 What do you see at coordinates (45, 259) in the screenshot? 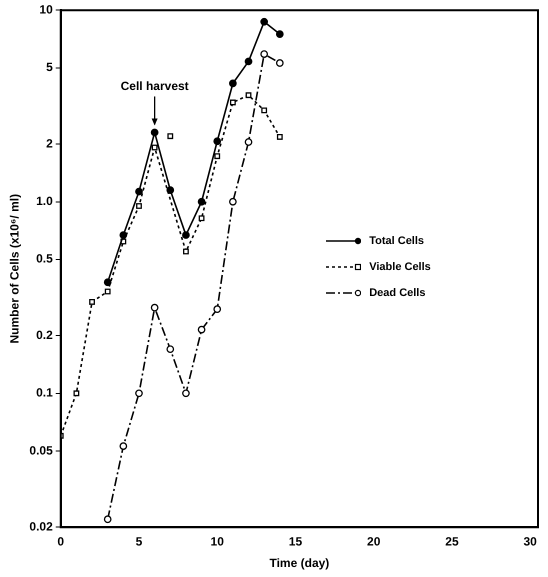
I see `y-tick-label: 0.5` at bounding box center [45, 259].